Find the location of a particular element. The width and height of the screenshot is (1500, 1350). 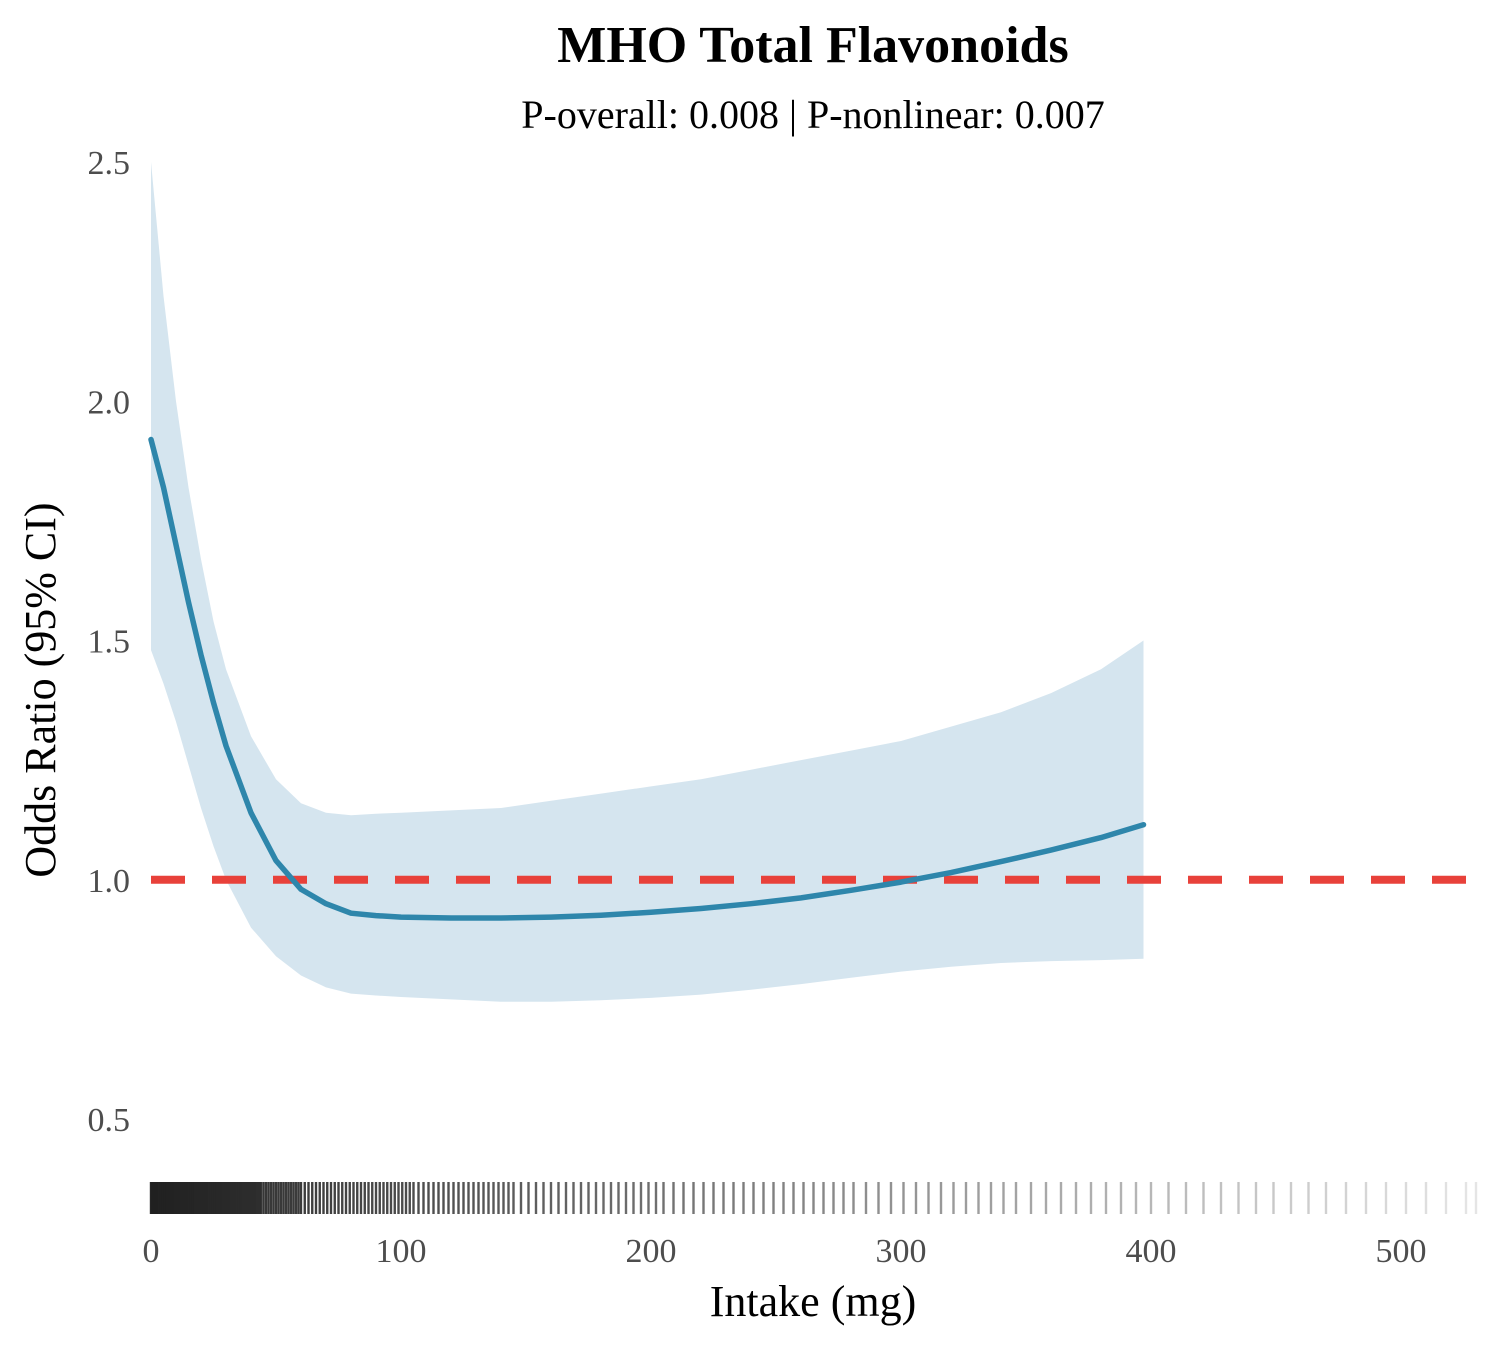

y-tick-label: 1.0 is located at coordinates (109, 881).